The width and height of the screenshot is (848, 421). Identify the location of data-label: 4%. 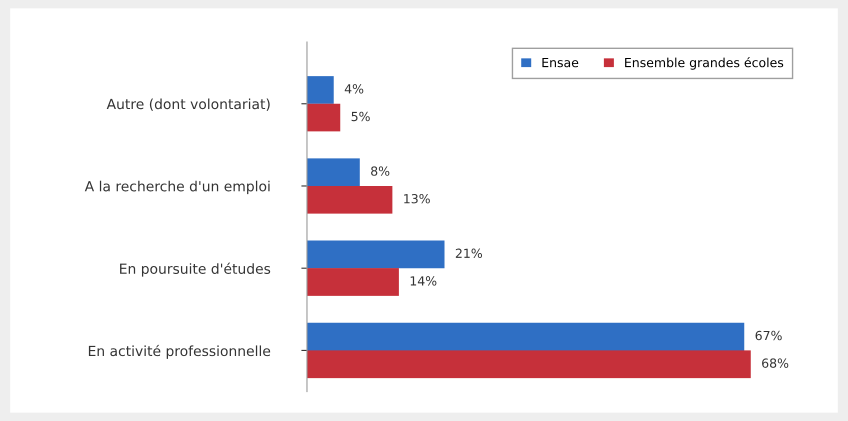
(354, 89).